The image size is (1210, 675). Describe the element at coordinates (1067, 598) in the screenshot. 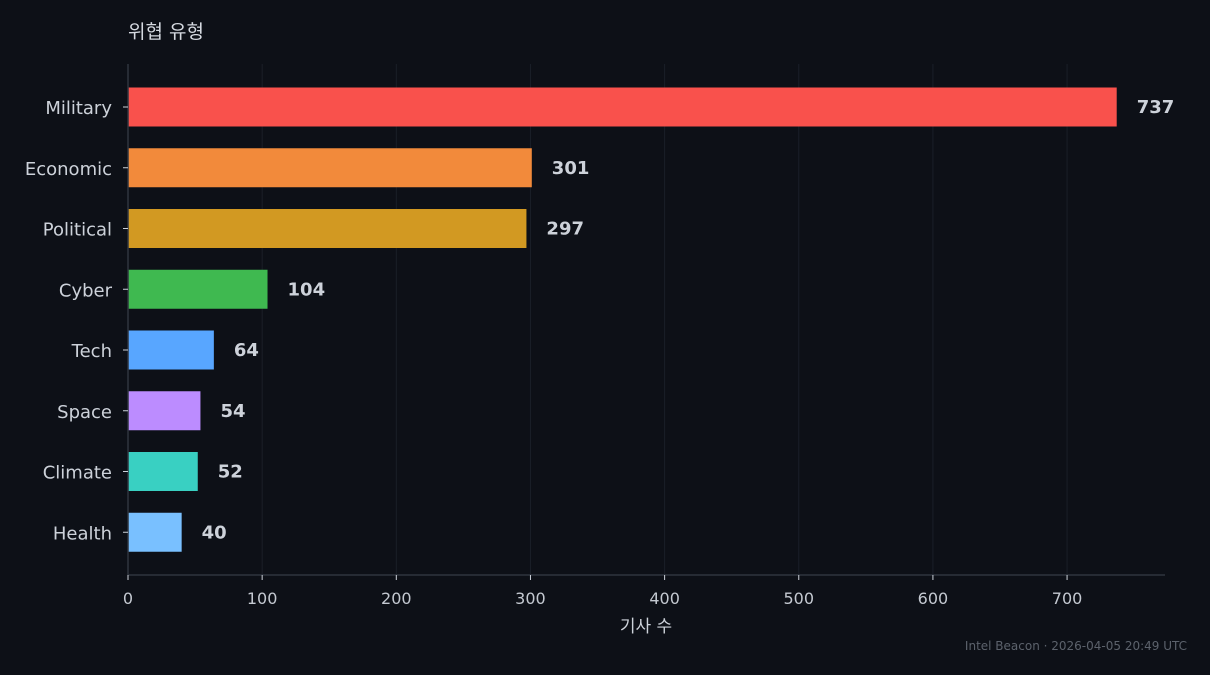

I see `x-tick-label: 700` at that location.